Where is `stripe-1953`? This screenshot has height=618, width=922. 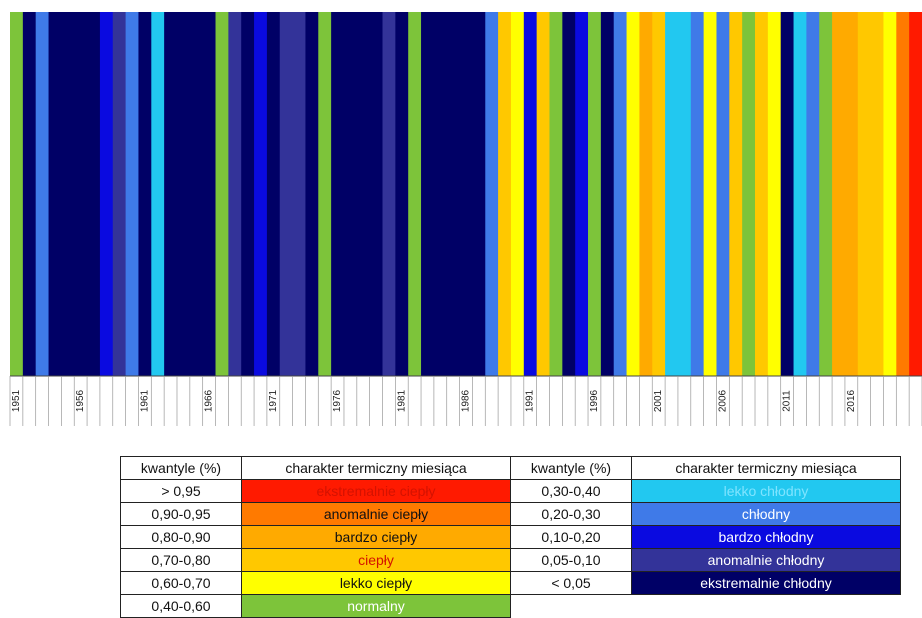 stripe-1953 is located at coordinates (42, 194).